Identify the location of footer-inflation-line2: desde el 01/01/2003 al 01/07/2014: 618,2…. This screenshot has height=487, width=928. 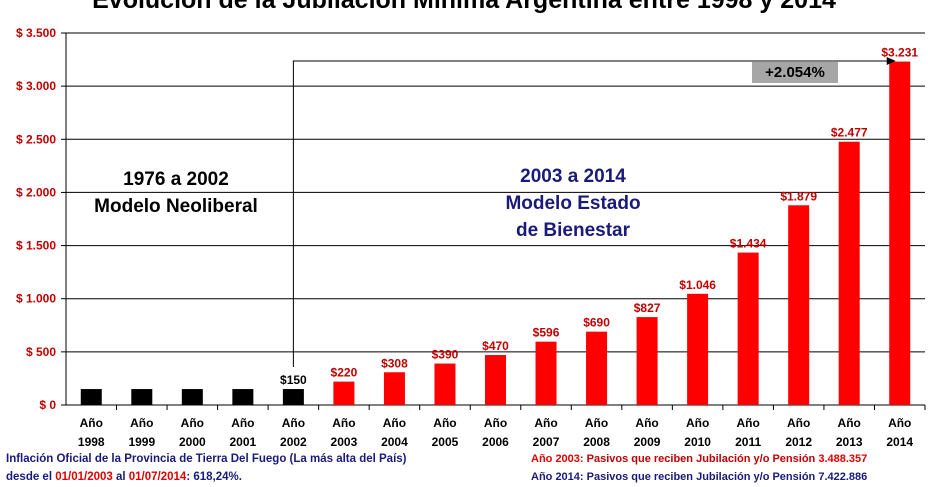
(206, 477).